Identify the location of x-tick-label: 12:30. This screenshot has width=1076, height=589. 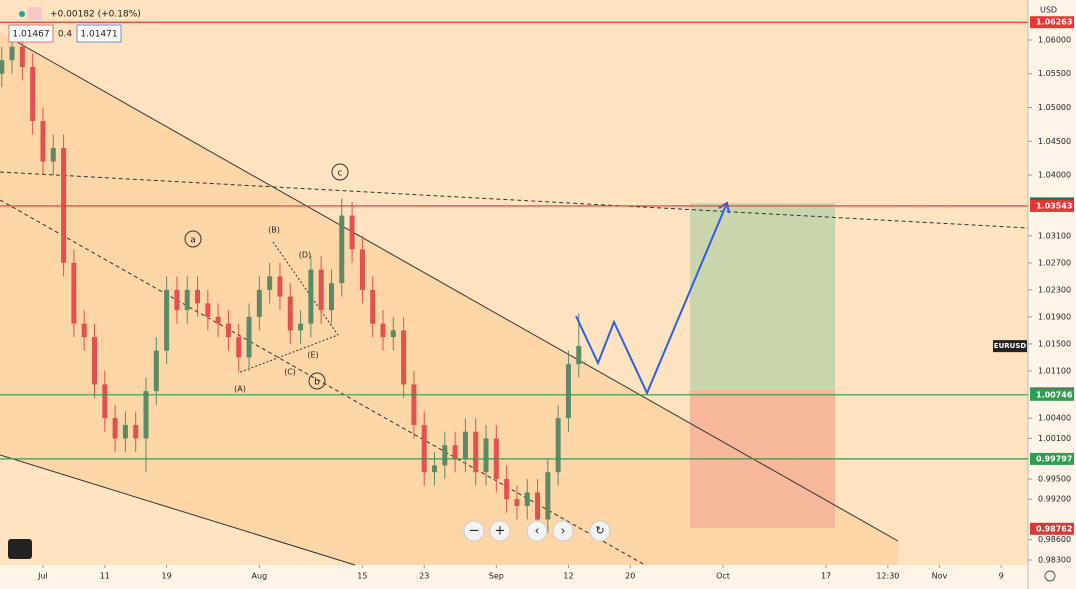
(887, 576).